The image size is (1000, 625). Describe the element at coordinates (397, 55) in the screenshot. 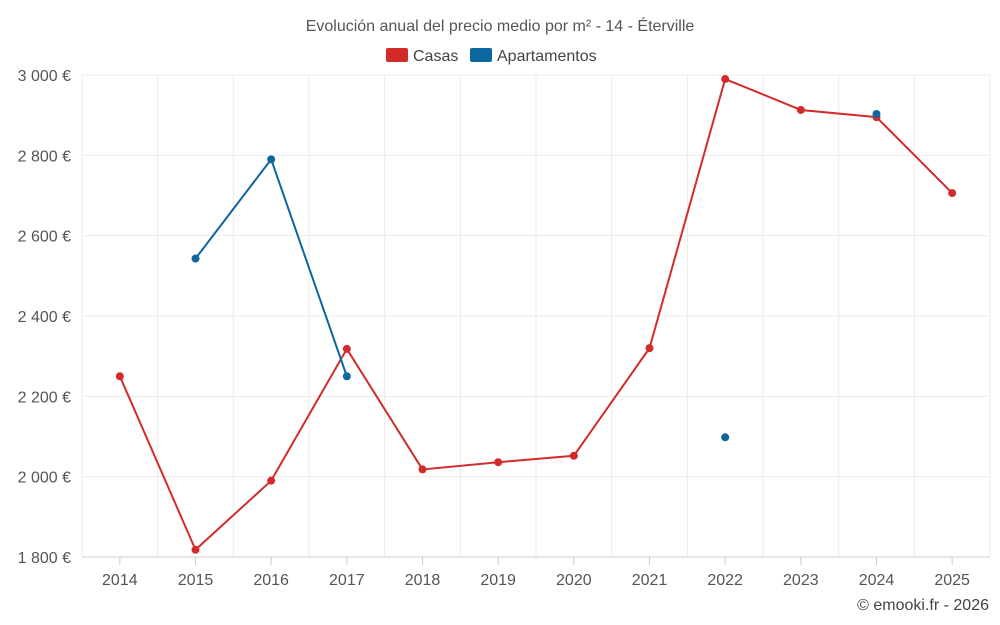

I see `legend-swatch-casas` at that location.